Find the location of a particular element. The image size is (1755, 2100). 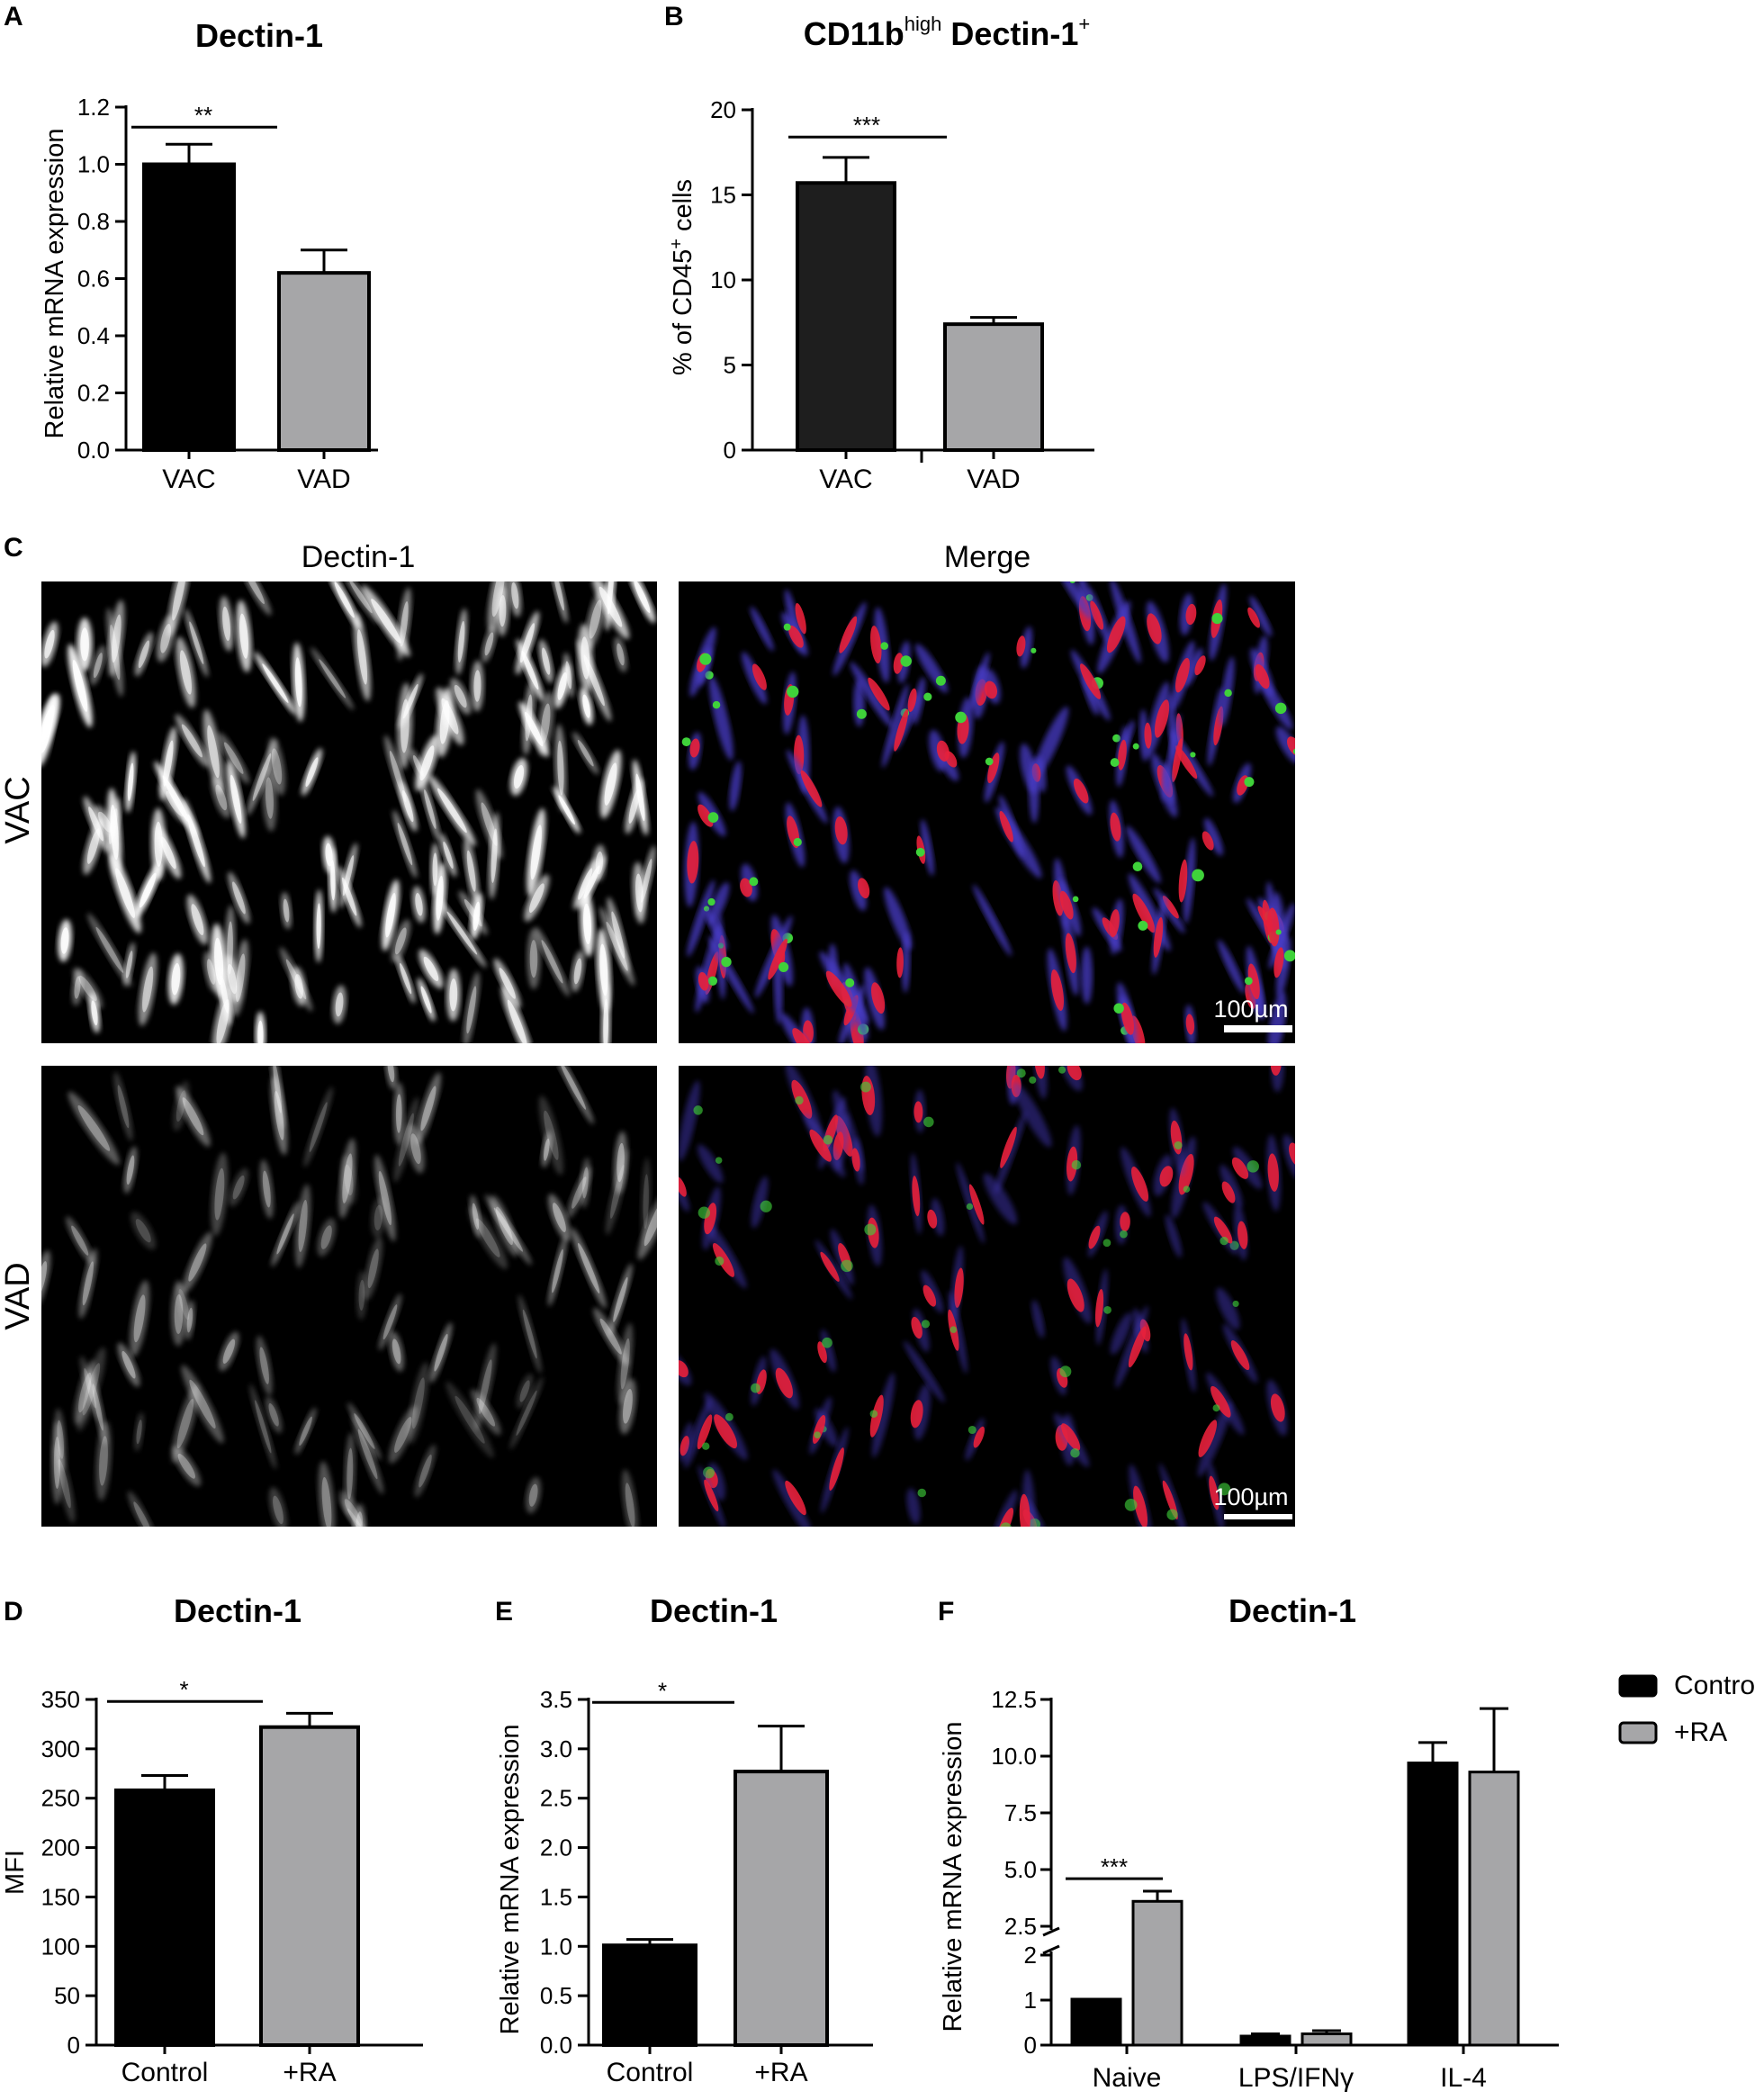

chart-e-y-tick-label: 3.0 is located at coordinates (556, 1748).